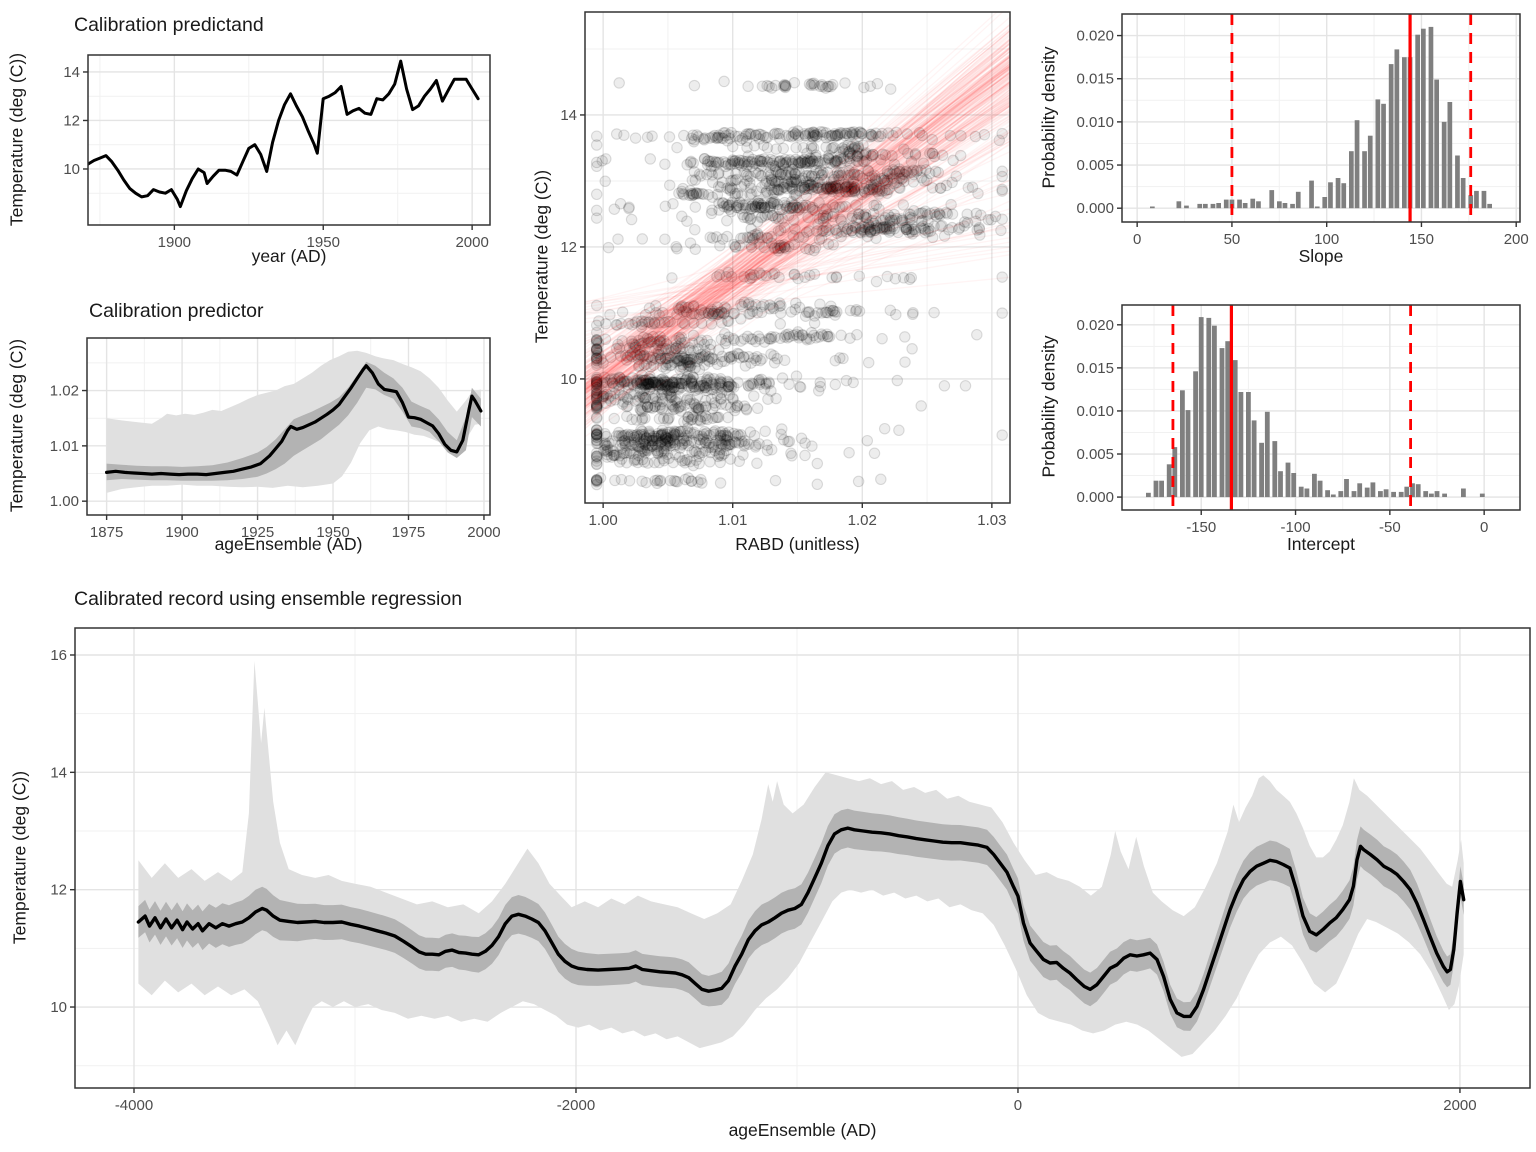 This screenshot has height=1152, width=1536. I want to click on slope-histogram-gridlines, so click(1321, 118).